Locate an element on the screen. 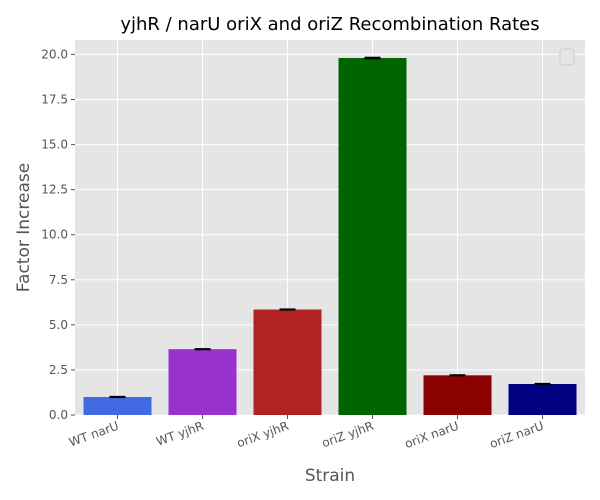 This screenshot has width=600, height=500. y-axis-ticks: 0.0 2.5 5.0 7.5 10.0 12.5 15.0 17.5 20.0 is located at coordinates (58, 234).